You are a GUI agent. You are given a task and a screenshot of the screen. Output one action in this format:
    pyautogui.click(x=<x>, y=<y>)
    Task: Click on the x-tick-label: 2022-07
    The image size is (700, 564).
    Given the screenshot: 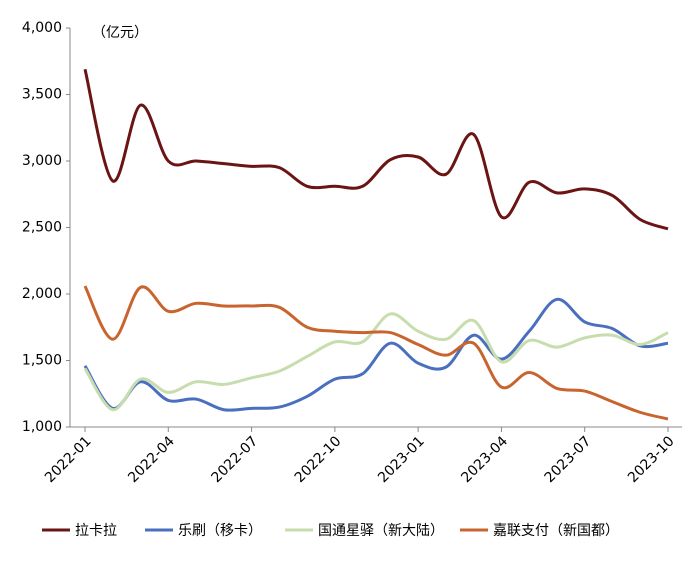 What is the action you would take?
    pyautogui.click(x=235, y=459)
    